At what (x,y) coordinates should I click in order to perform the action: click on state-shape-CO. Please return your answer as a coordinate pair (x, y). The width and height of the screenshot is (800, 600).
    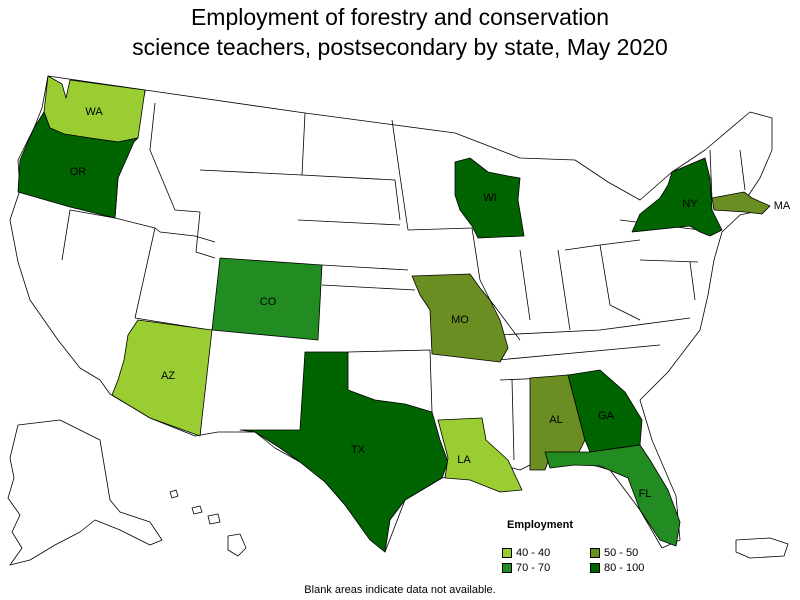
    Looking at the image, I should click on (267, 299).